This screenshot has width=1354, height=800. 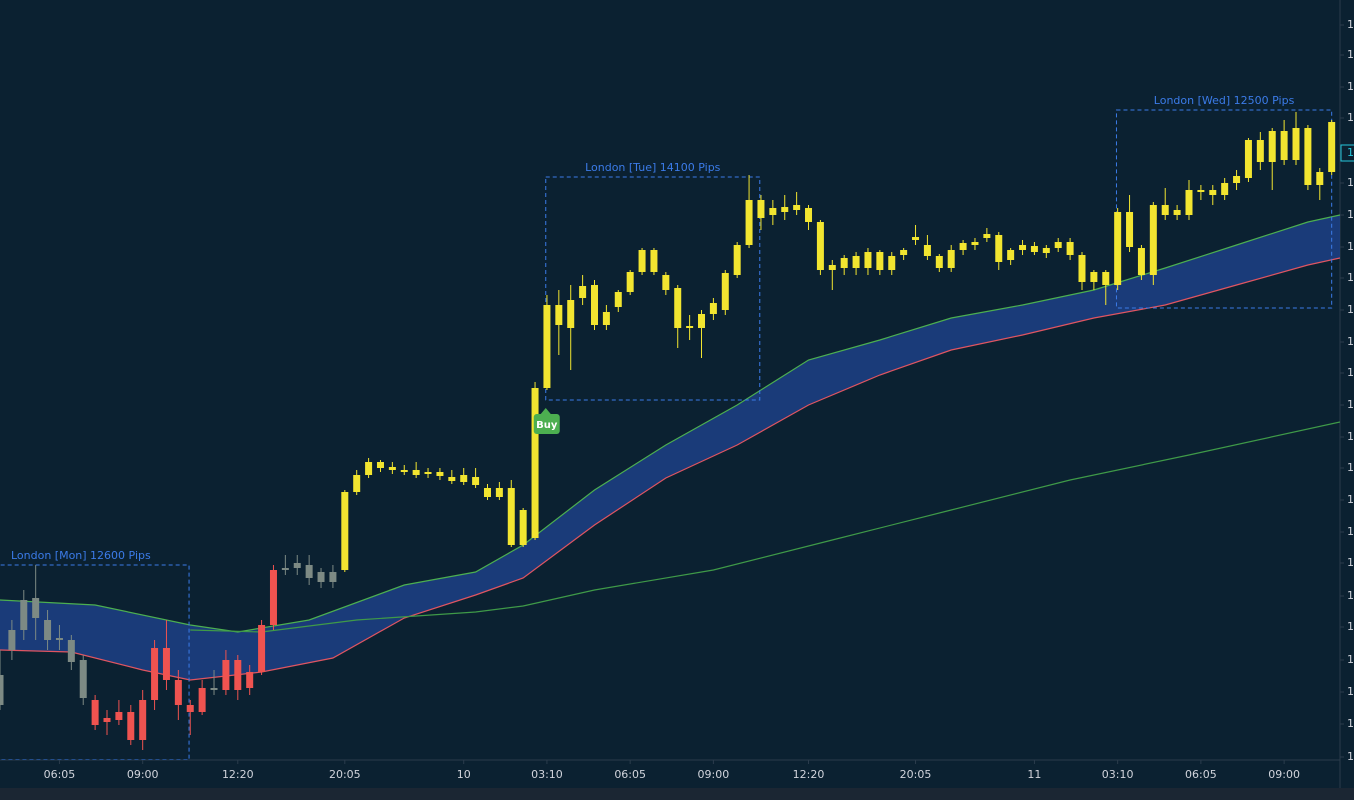 What do you see at coordinates (677, 794) in the screenshot?
I see `bottom-bar` at bounding box center [677, 794].